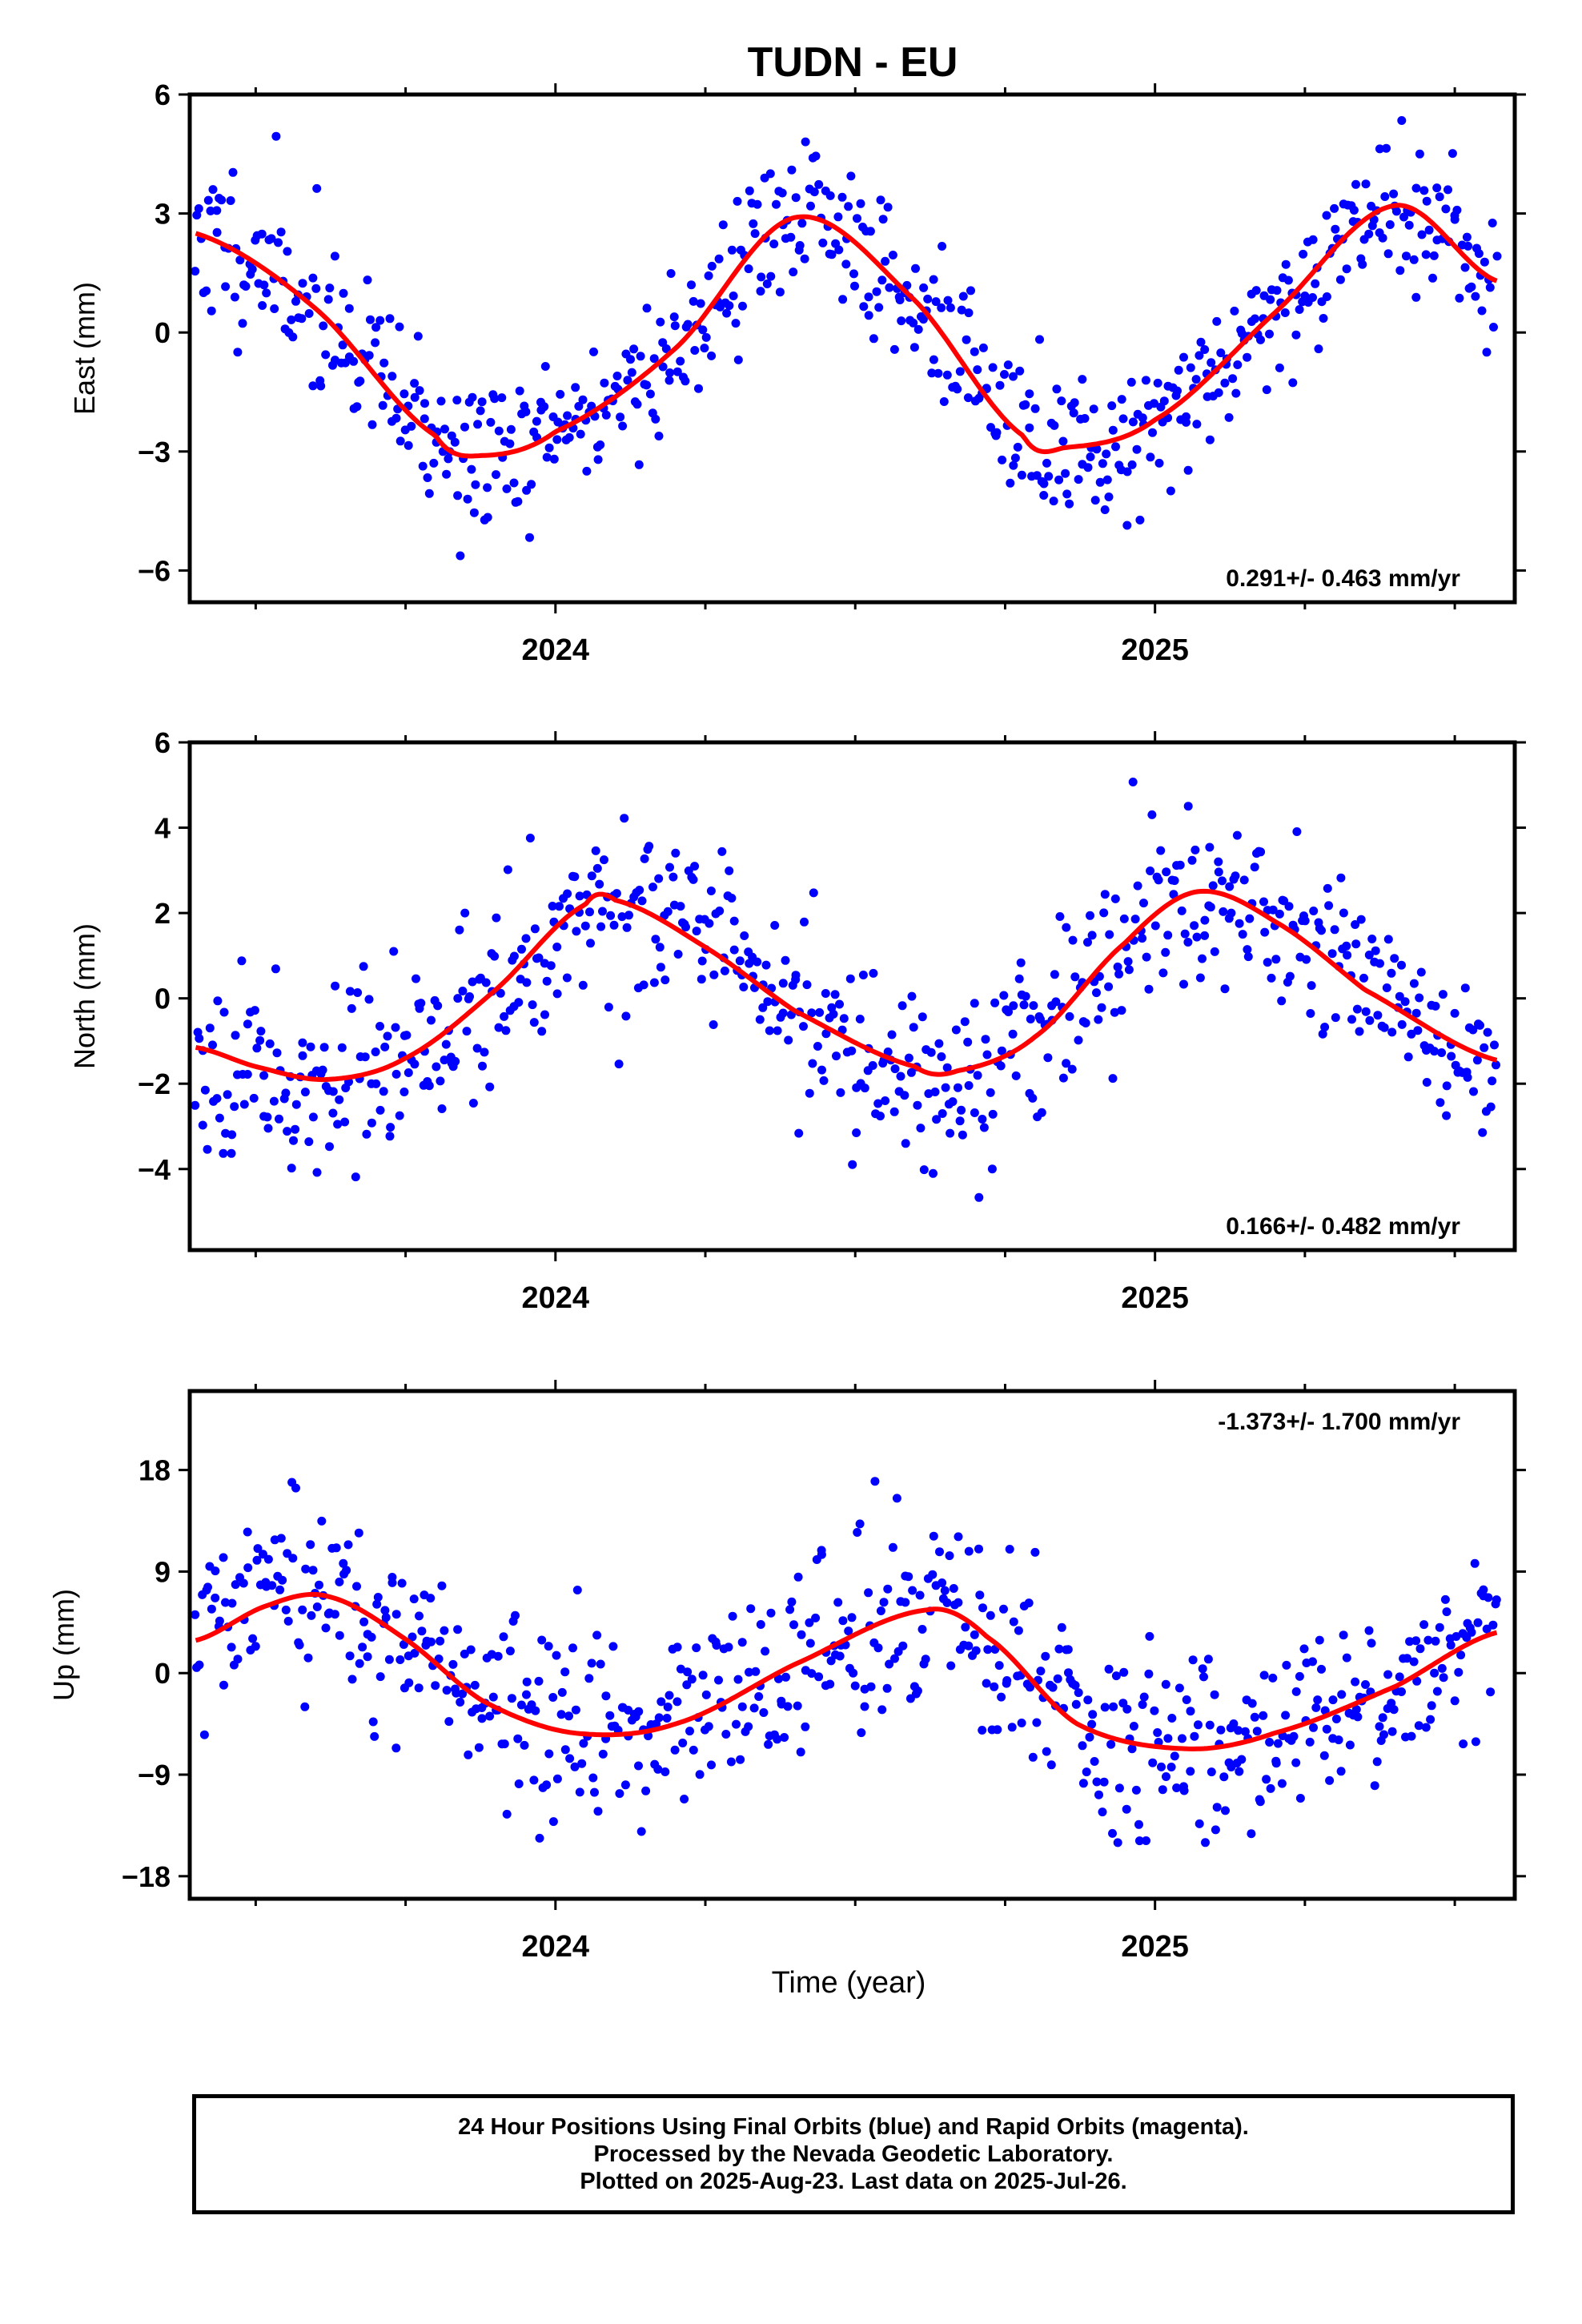  I want to click on y-tick-label: 18, so click(155, 1470).